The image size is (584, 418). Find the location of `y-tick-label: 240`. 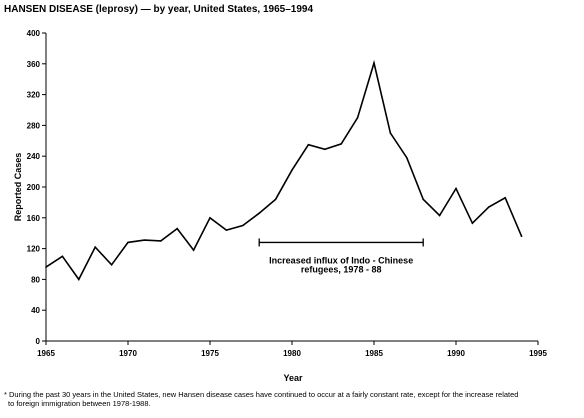

y-tick-label: 240 is located at coordinates (34, 156).